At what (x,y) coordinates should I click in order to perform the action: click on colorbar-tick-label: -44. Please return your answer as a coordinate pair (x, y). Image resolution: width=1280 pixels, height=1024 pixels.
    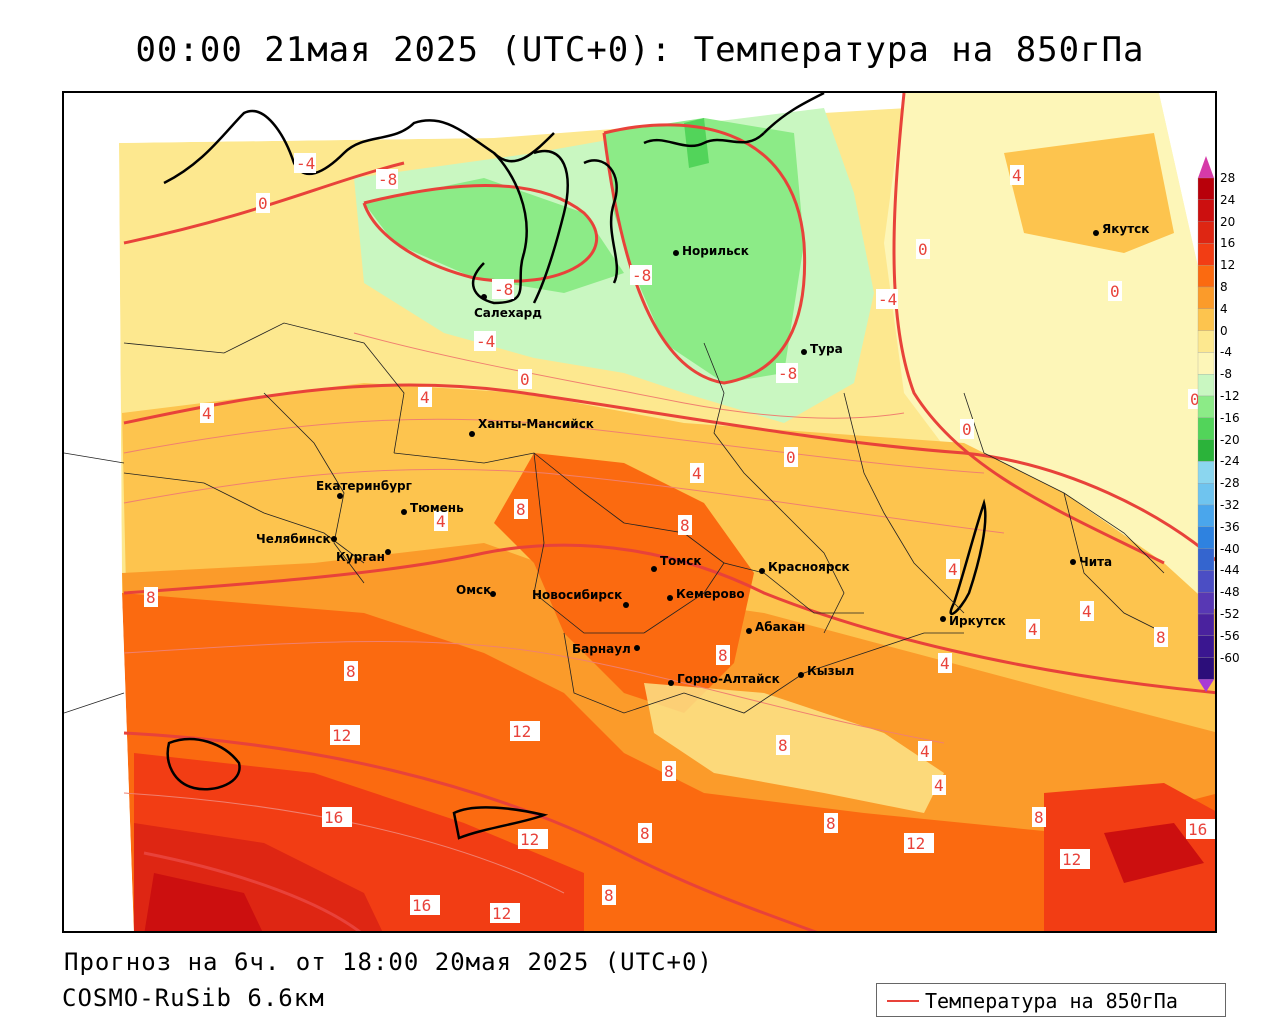
    Looking at the image, I should click on (1230, 570).